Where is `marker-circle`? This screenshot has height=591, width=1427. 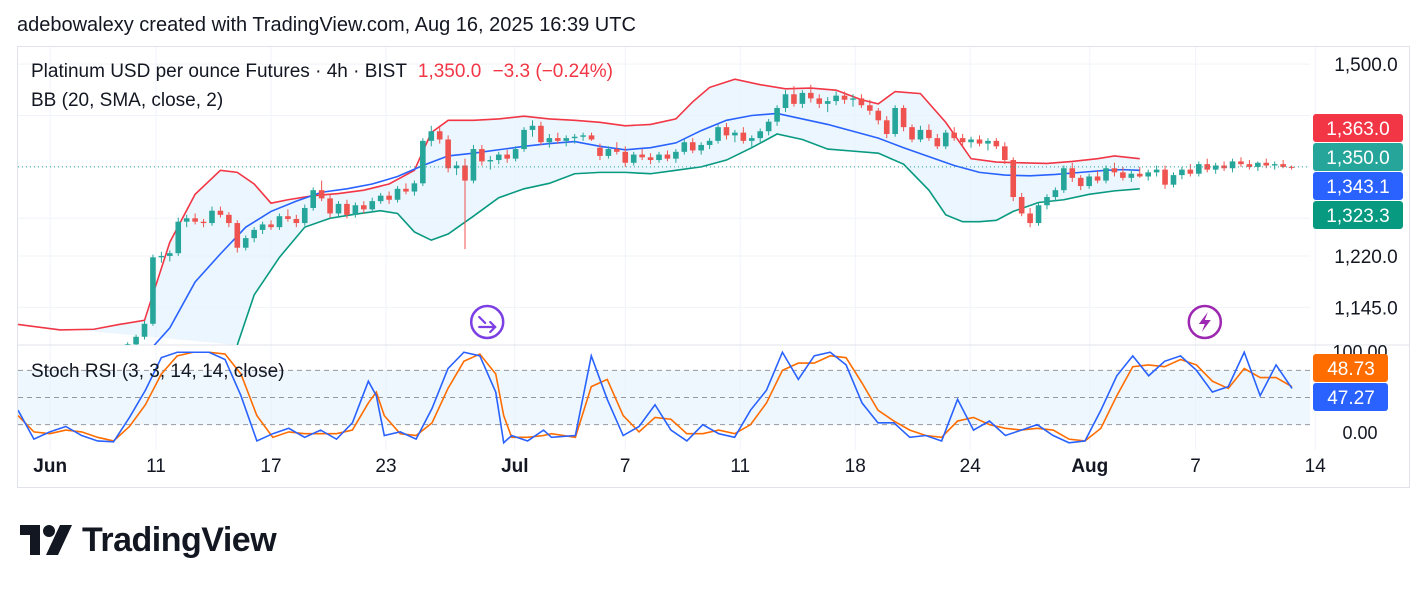
marker-circle is located at coordinates (487, 322).